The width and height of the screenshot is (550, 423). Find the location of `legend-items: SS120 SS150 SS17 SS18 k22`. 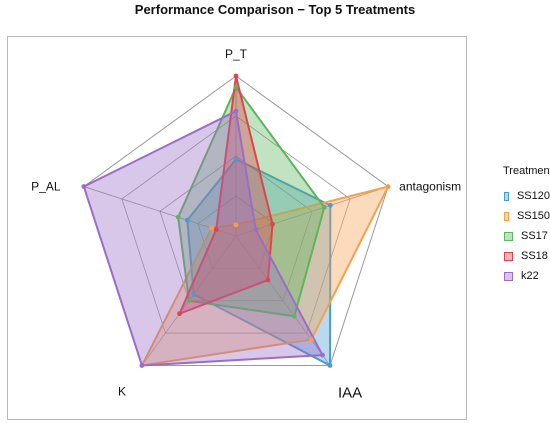

legend-items: SS120 SS150 SS17 SS18 k22 is located at coordinates (516, 236).